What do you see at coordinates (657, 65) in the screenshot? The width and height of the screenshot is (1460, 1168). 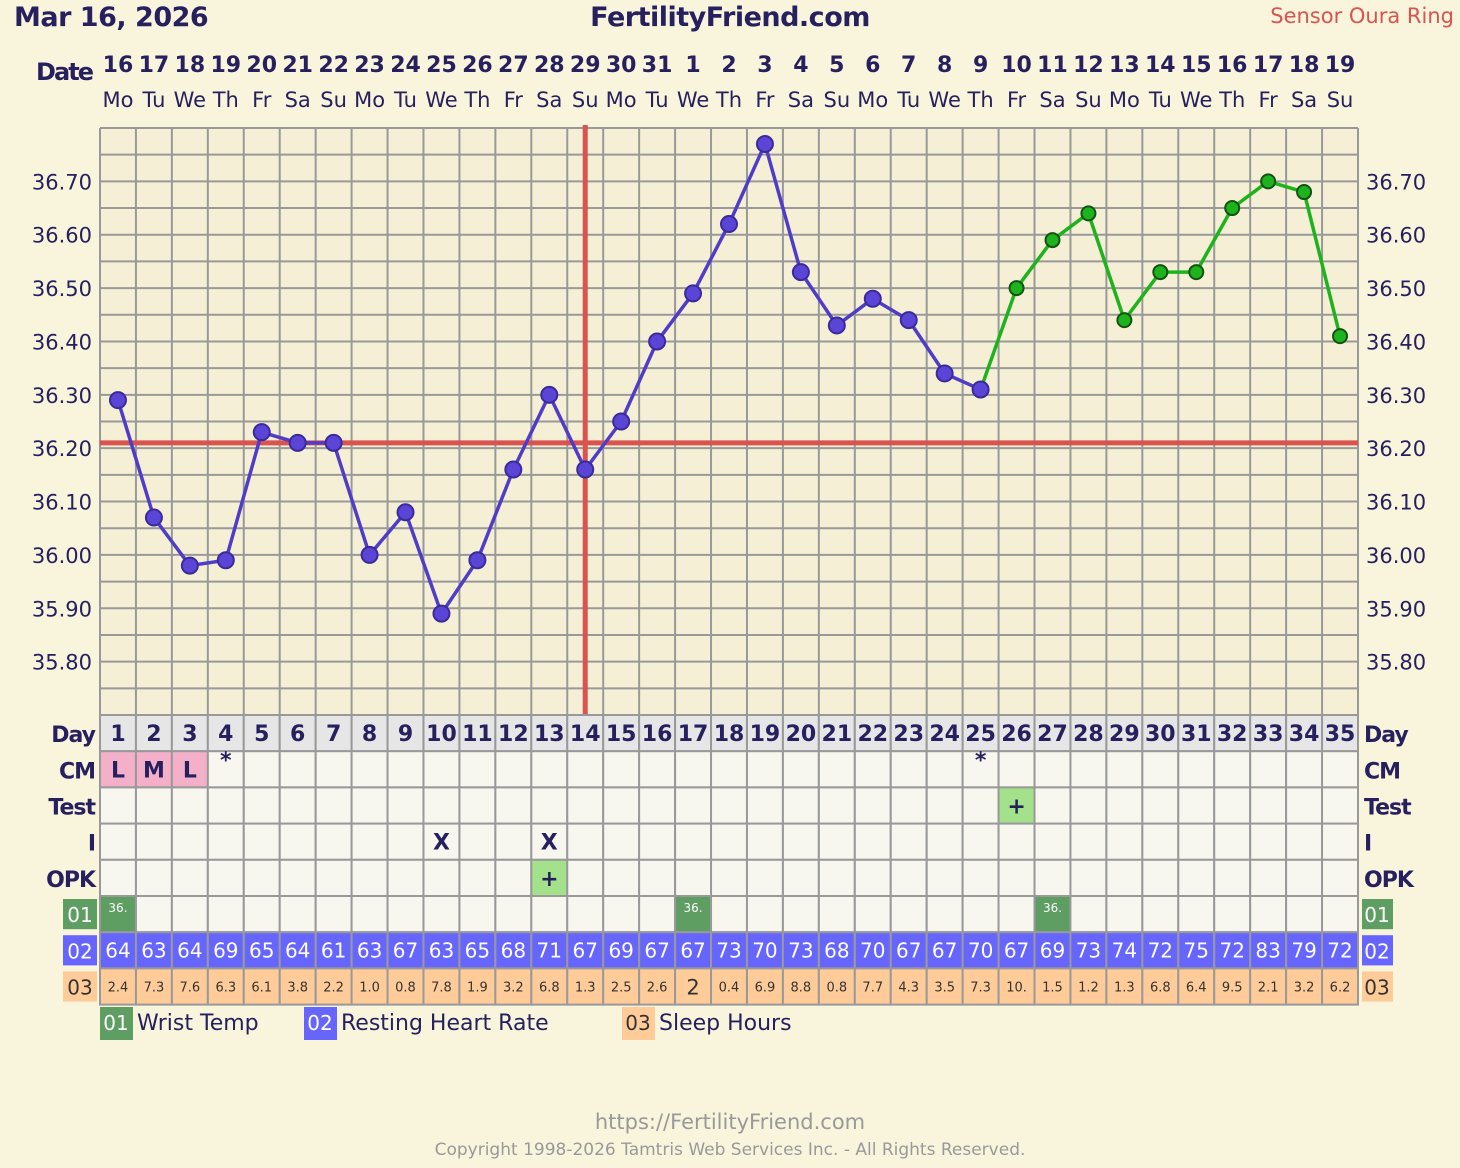 I see `date-label: 31` at bounding box center [657, 65].